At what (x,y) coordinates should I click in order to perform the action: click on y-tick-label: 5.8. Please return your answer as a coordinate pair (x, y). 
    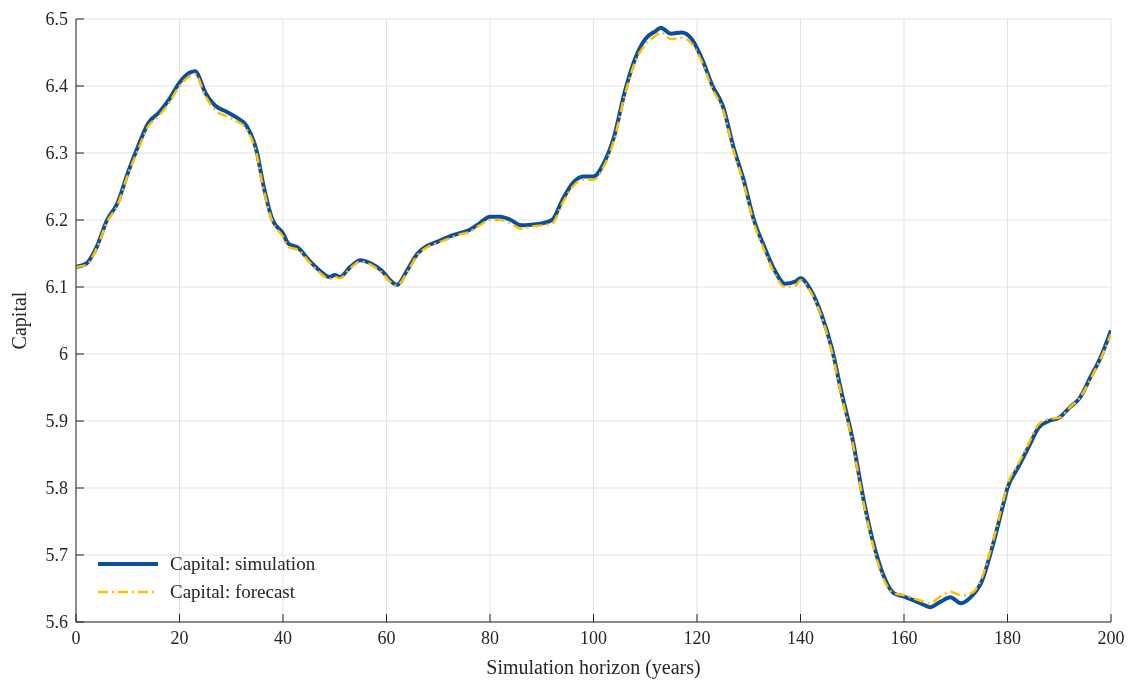
    Looking at the image, I should click on (56, 488).